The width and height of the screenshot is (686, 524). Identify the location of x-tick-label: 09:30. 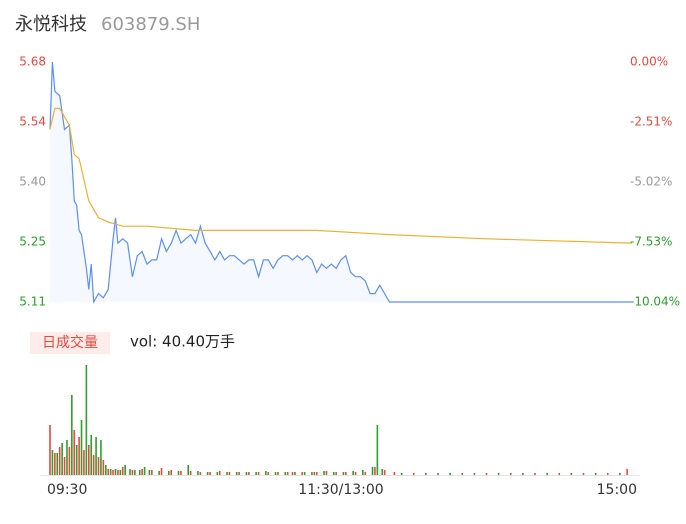
(67, 490).